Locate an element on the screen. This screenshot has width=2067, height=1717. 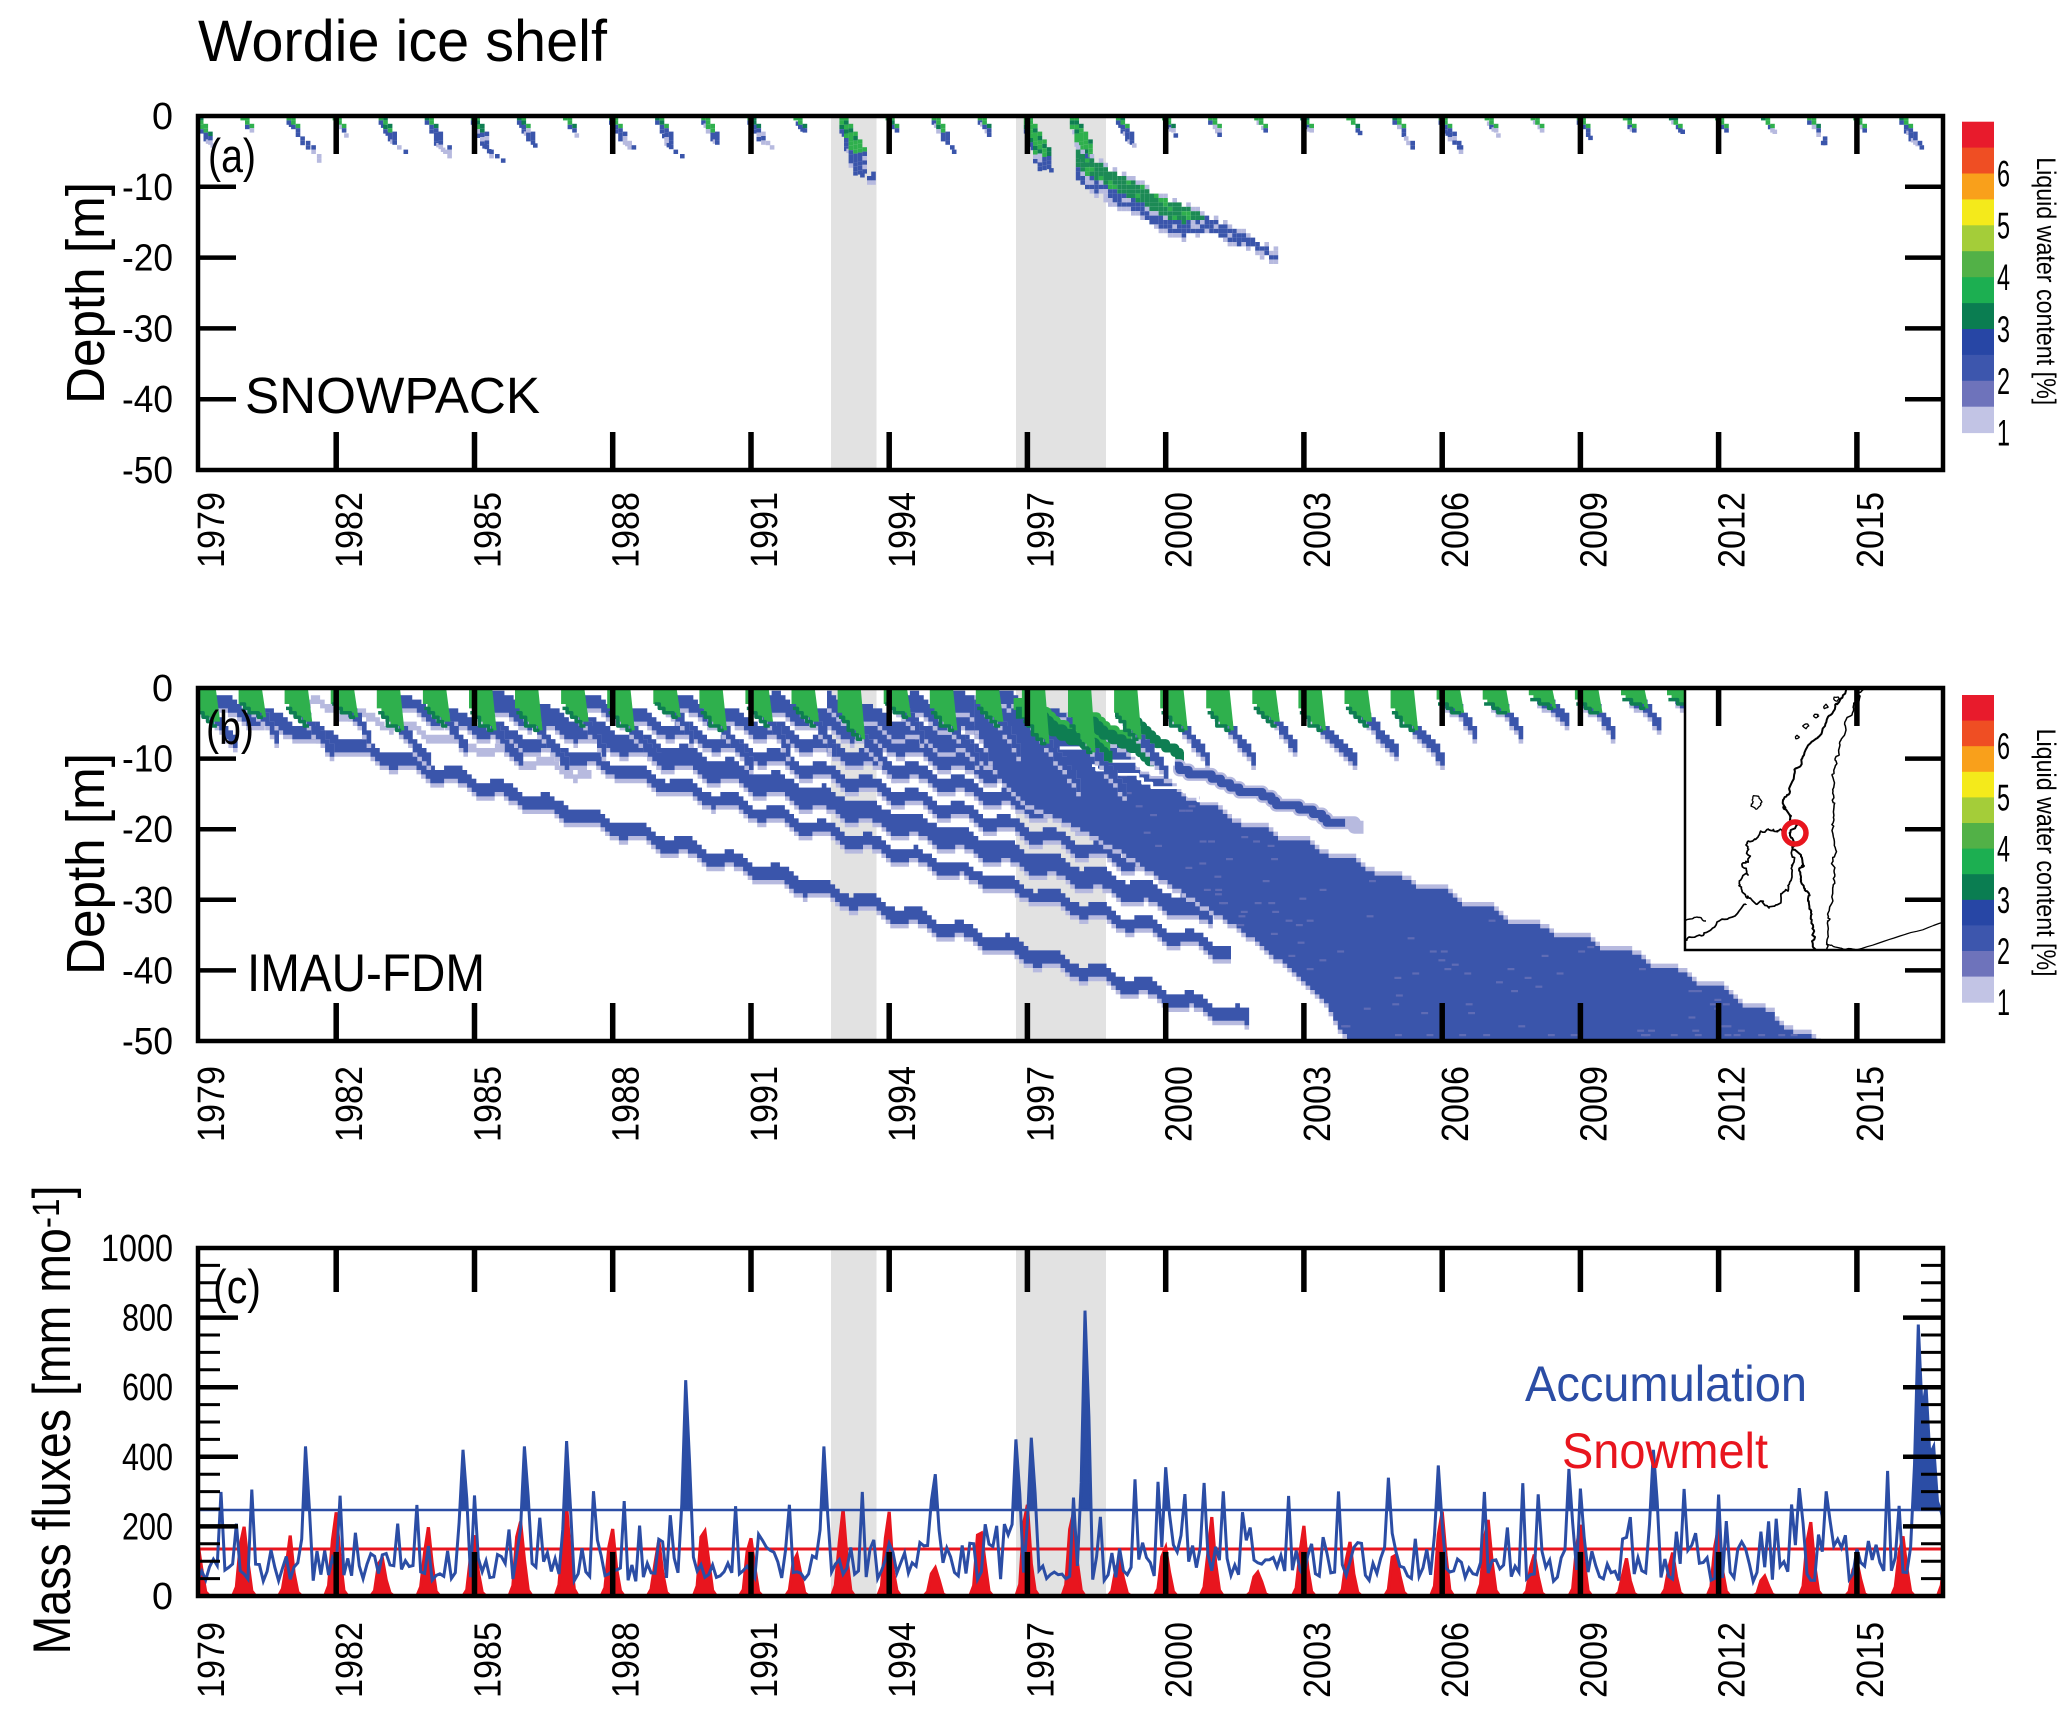
svg-text: (c) is located at coordinates (237, 1286).